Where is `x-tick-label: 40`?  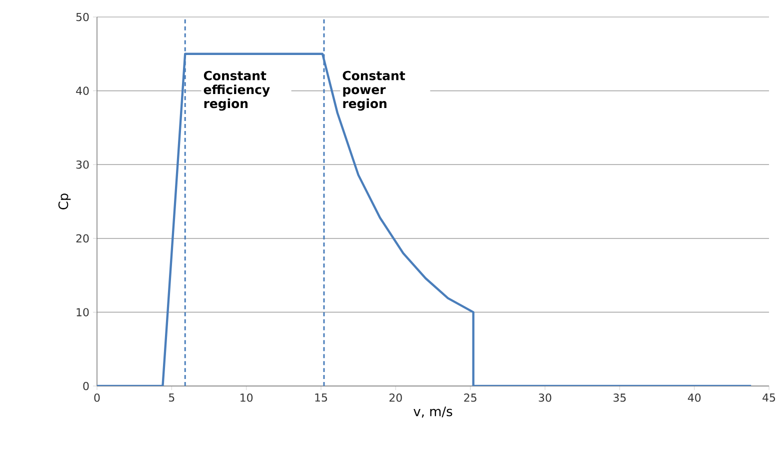
x-tick-label: 40 is located at coordinates (694, 398).